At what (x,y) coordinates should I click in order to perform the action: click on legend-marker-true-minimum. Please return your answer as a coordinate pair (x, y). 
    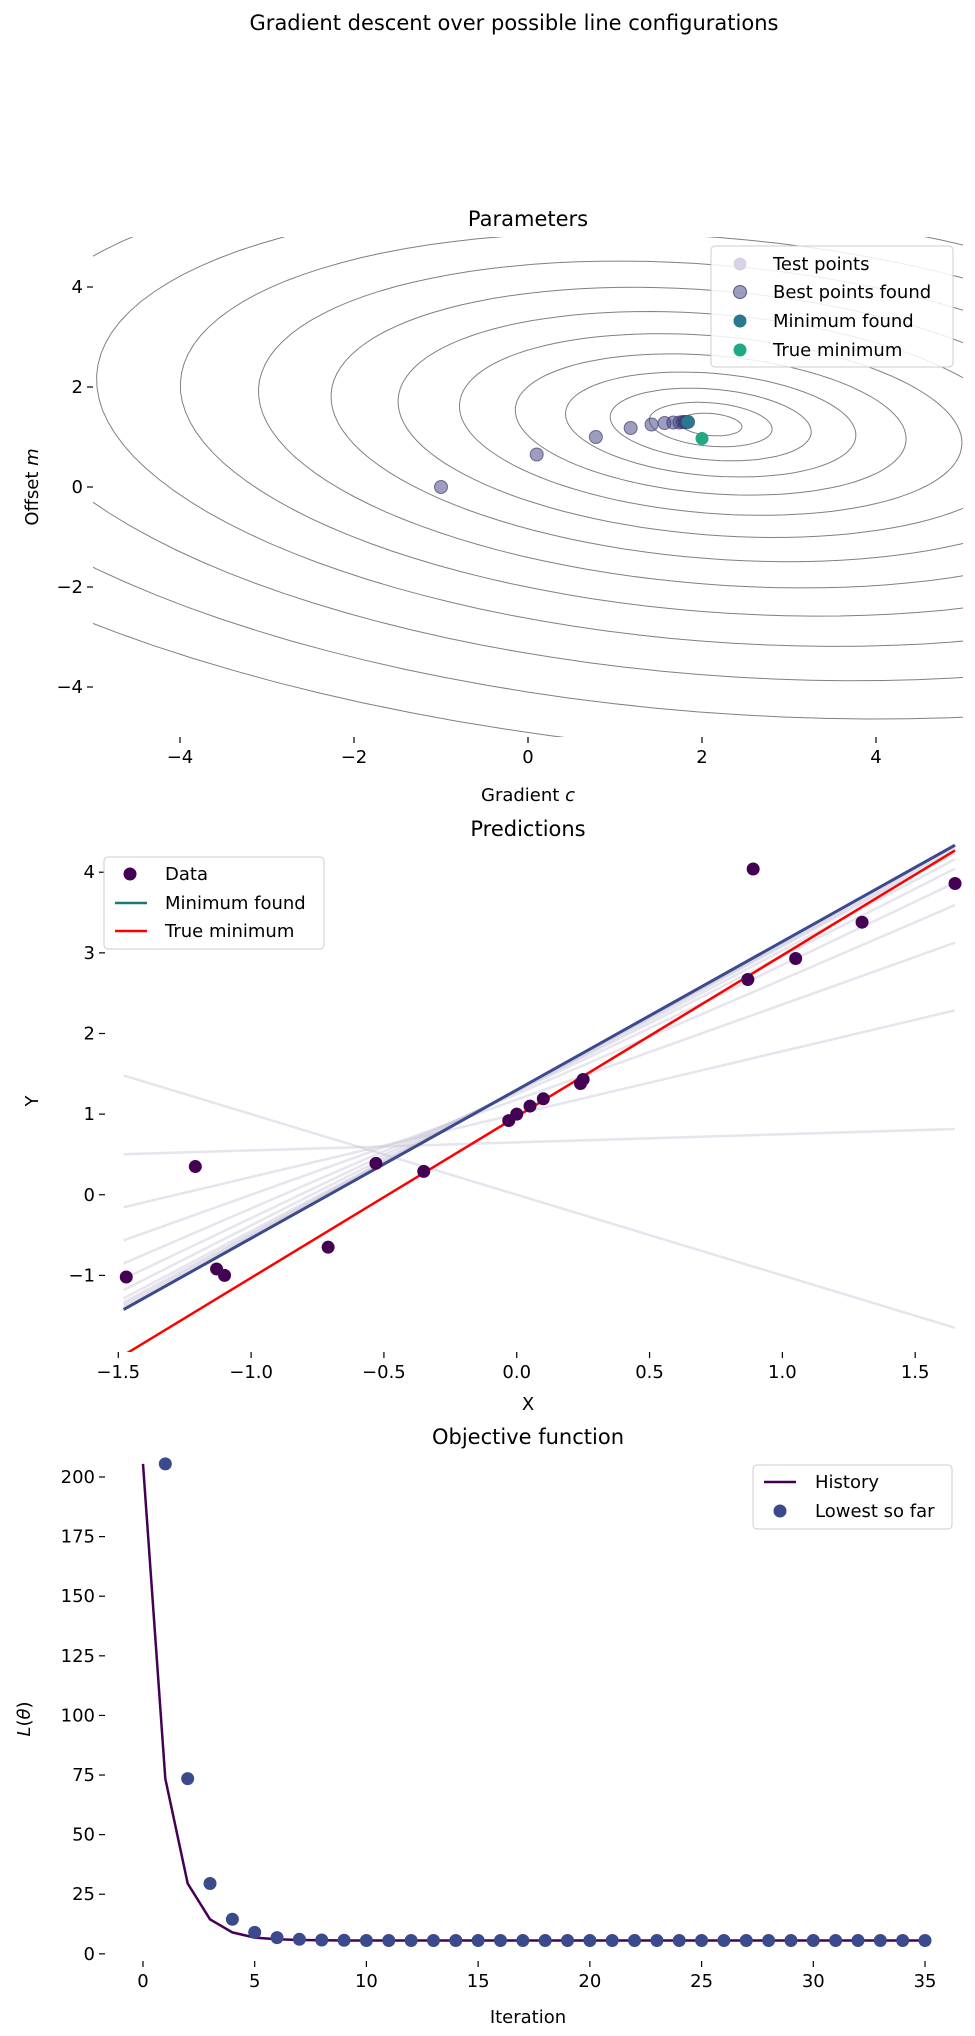
    Looking at the image, I should click on (740, 350).